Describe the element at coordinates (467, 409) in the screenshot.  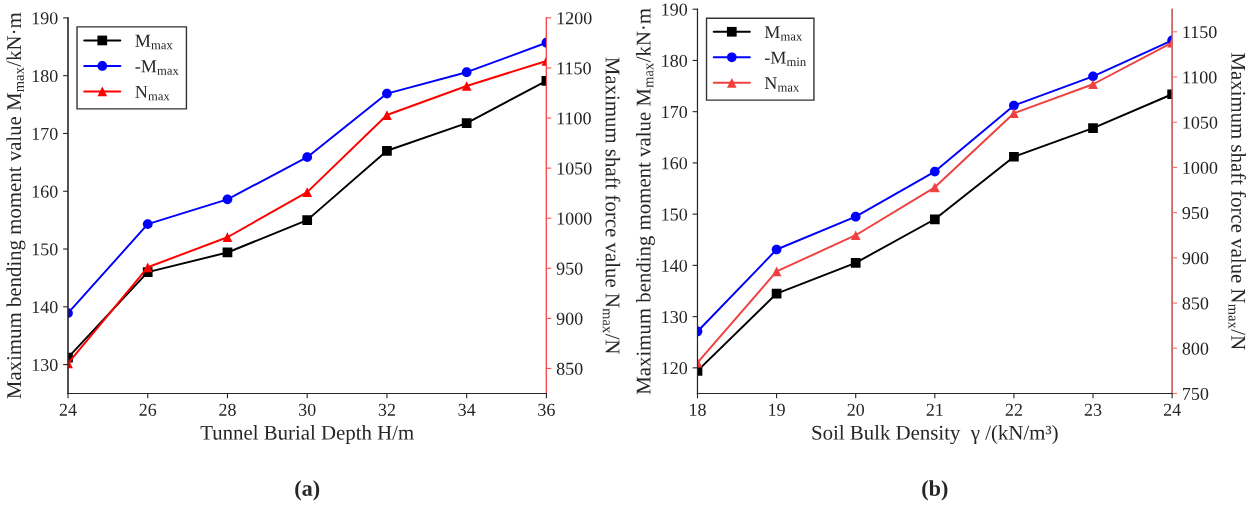
I see `x-tick-label: 34` at that location.